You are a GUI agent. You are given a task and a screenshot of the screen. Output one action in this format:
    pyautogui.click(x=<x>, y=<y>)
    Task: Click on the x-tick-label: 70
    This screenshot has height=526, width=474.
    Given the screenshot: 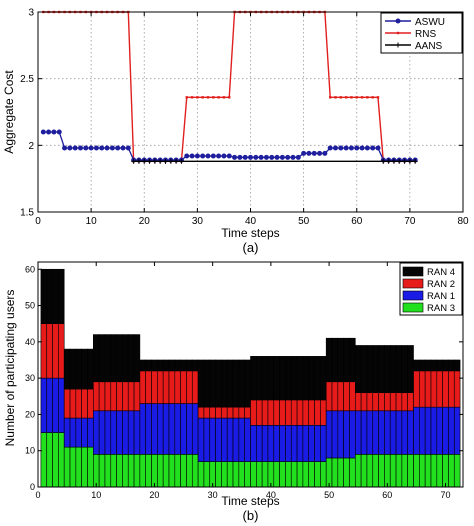 What is the action you would take?
    pyautogui.click(x=410, y=221)
    